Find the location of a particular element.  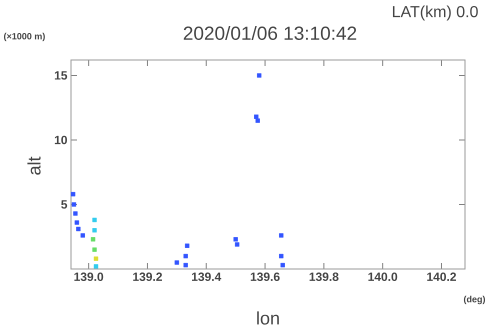

y-tick-label: 5 is located at coordinates (64, 204).